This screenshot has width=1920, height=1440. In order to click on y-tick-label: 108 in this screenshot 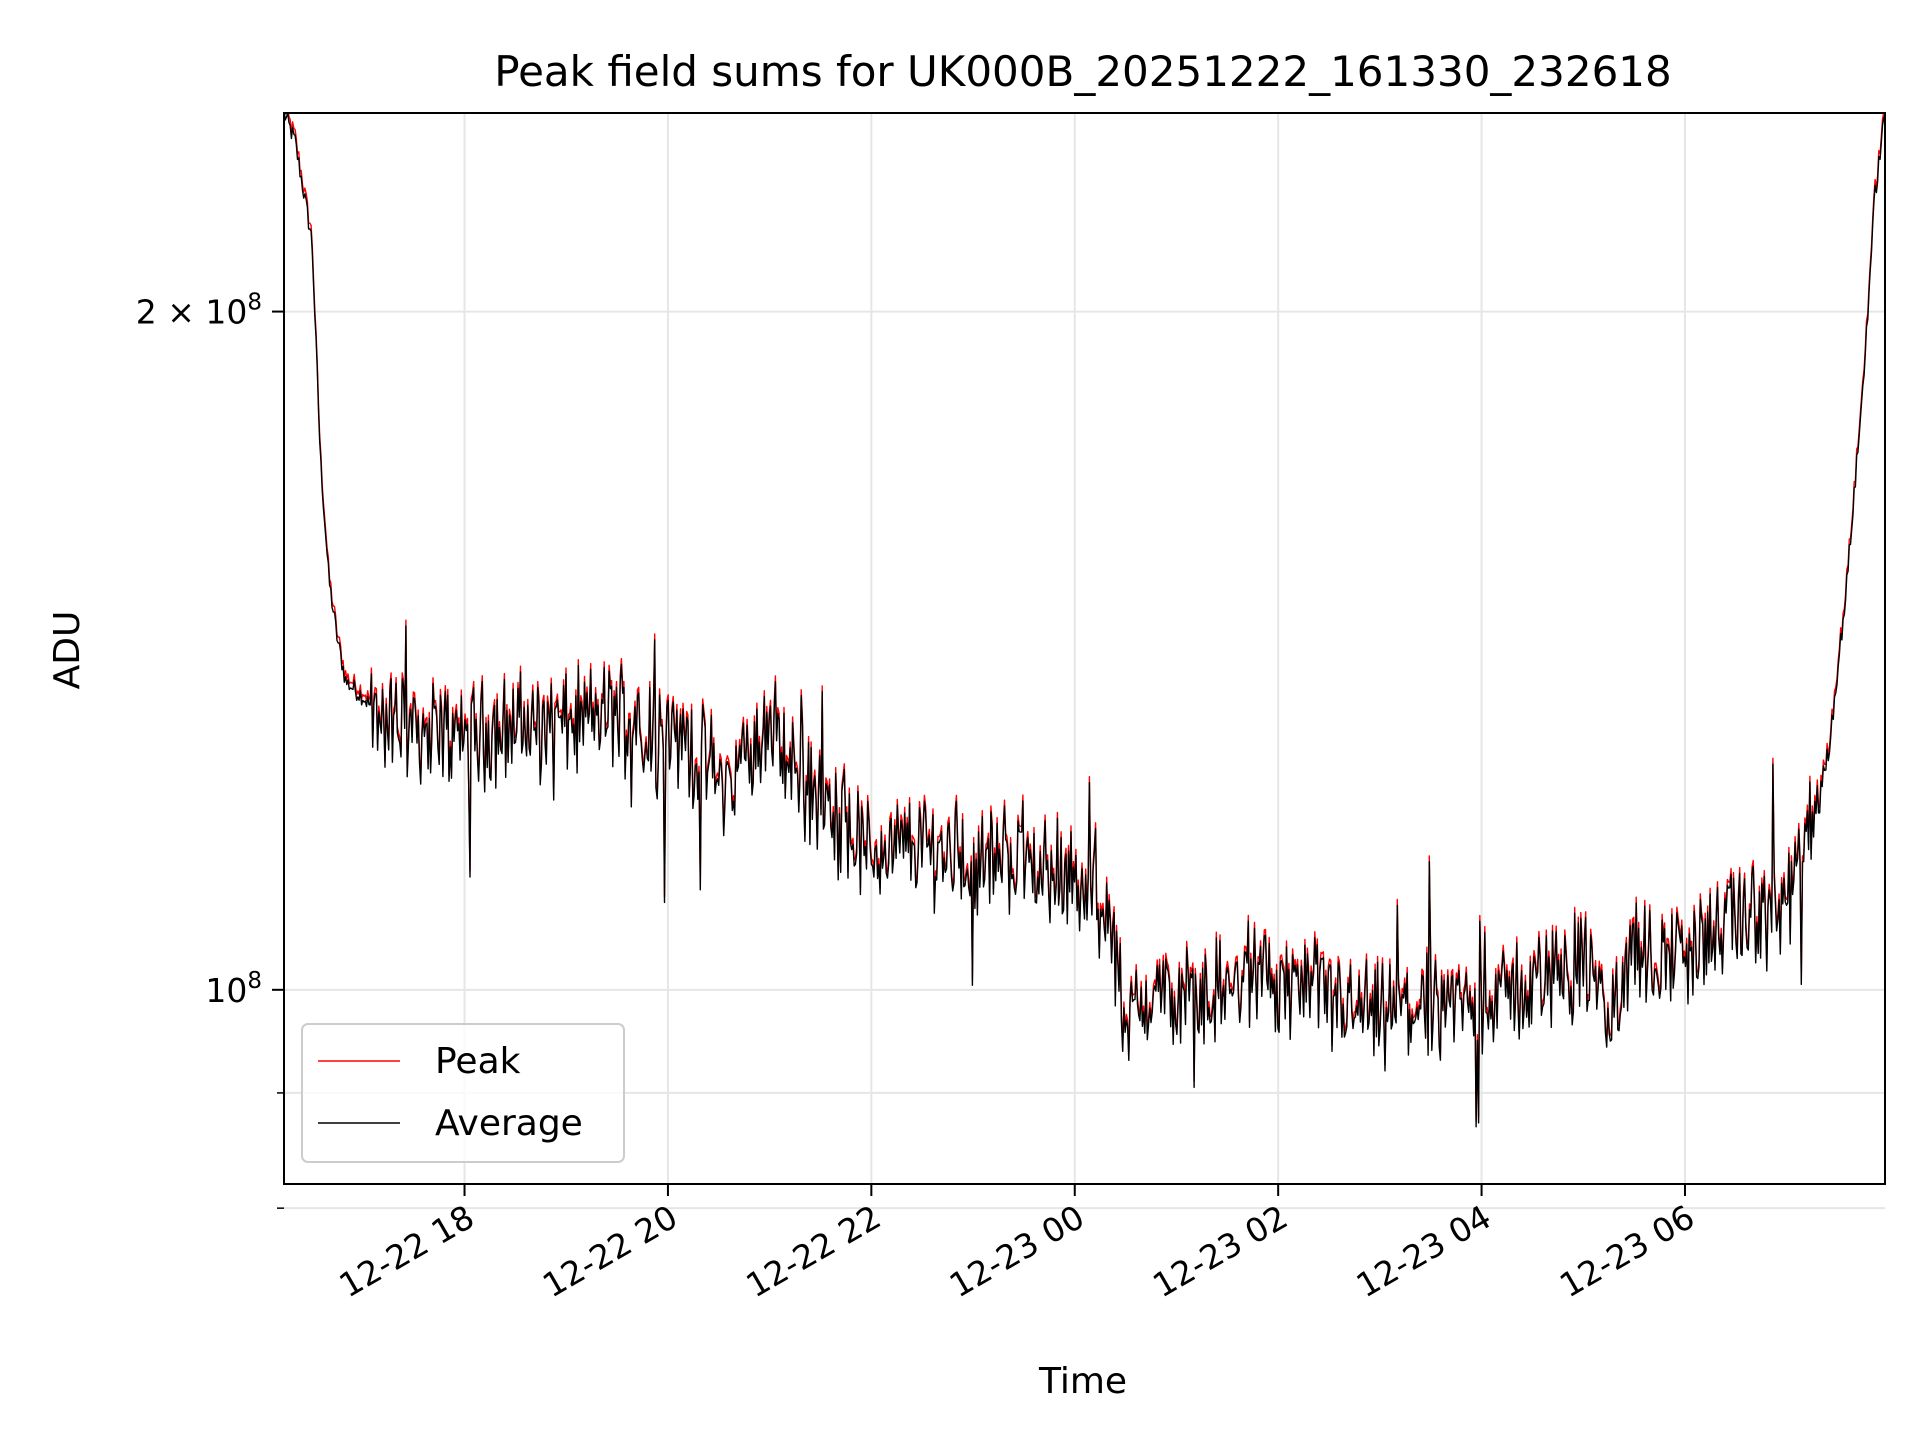, I will do `click(233, 989)`.